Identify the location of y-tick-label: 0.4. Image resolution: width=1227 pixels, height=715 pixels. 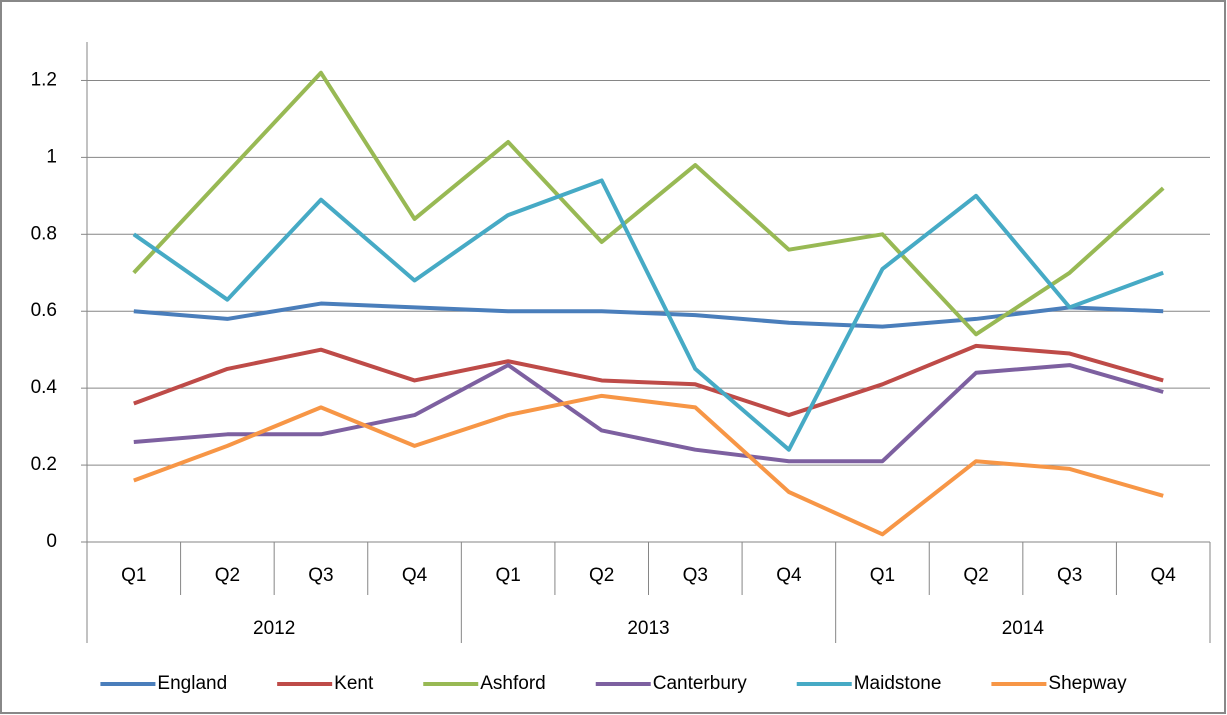
(44, 387).